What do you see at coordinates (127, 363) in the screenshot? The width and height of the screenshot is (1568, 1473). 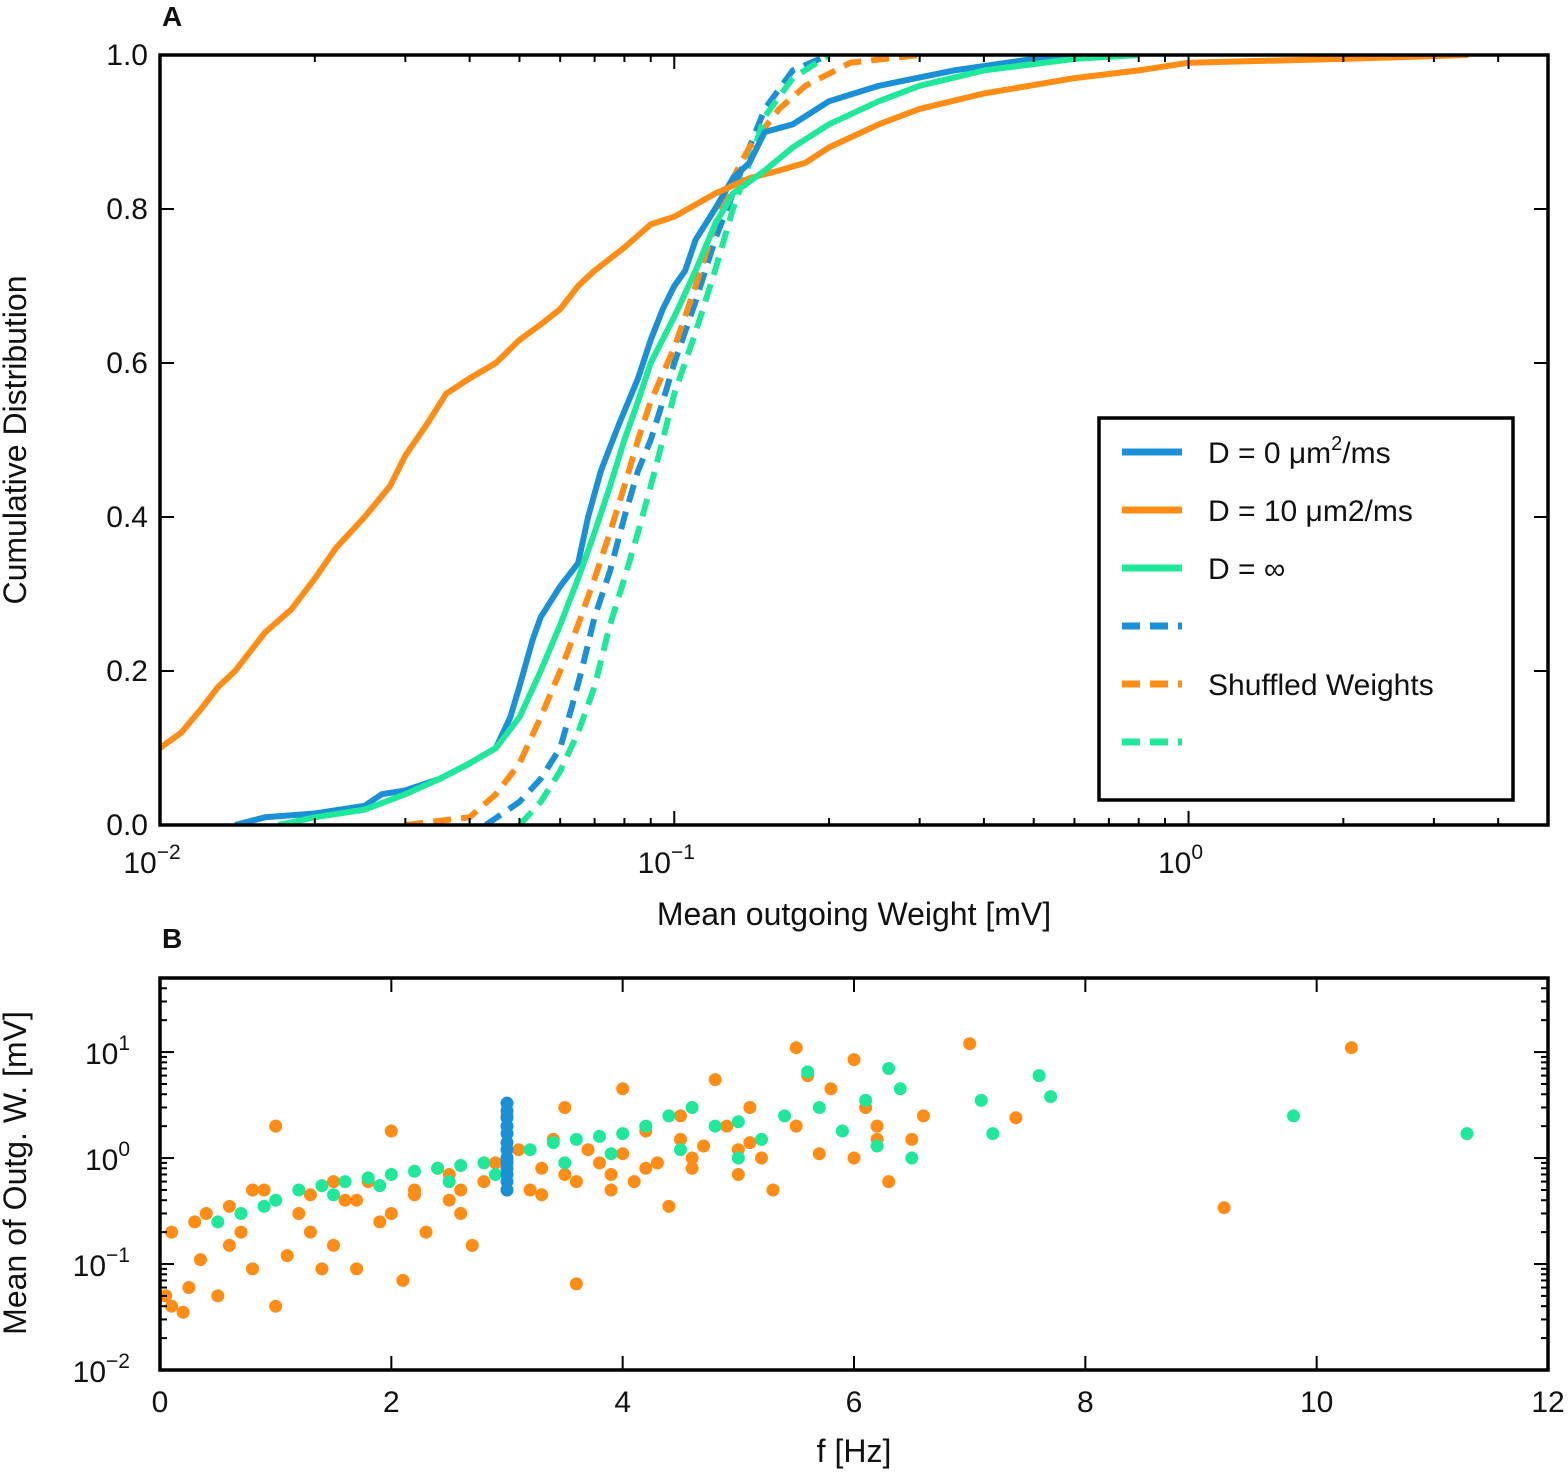 I see `panel-a-y-tick-label: 0.6` at bounding box center [127, 363].